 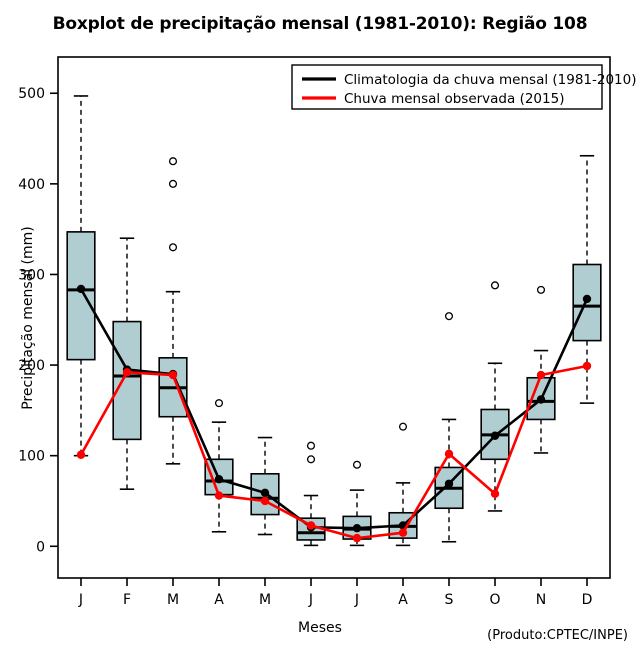 What do you see at coordinates (541, 600) in the screenshot?
I see `x-tick-label-10: N` at bounding box center [541, 600].